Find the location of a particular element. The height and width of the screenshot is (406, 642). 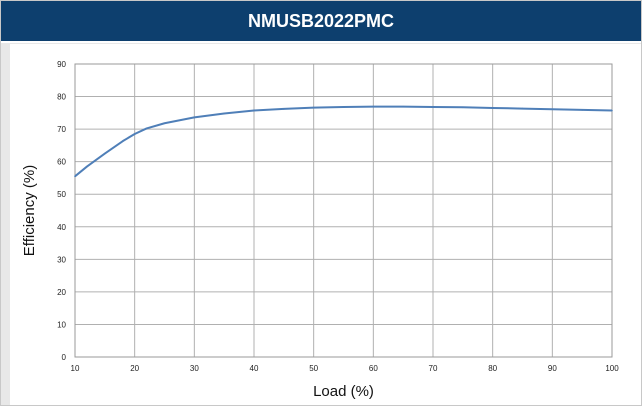

y-tick-label: 40 is located at coordinates (61, 227).